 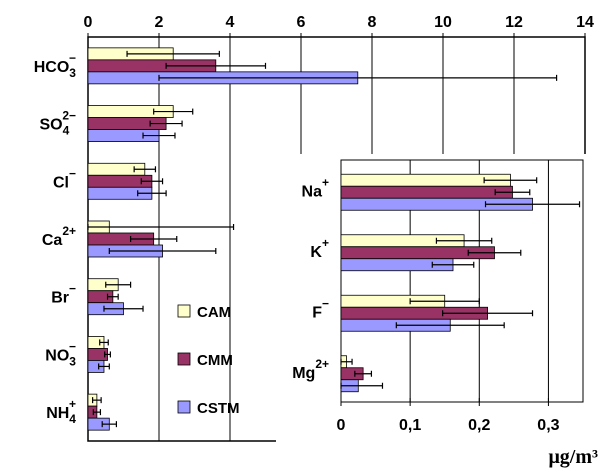 I want to click on main-category-label: Cl−, so click(x=64, y=178).